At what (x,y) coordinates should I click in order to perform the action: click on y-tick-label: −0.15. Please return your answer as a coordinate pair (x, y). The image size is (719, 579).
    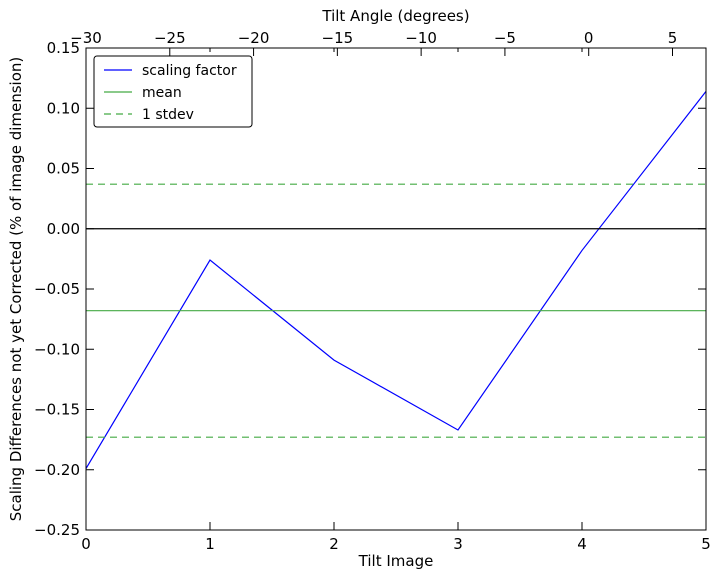
    Looking at the image, I should click on (57, 410).